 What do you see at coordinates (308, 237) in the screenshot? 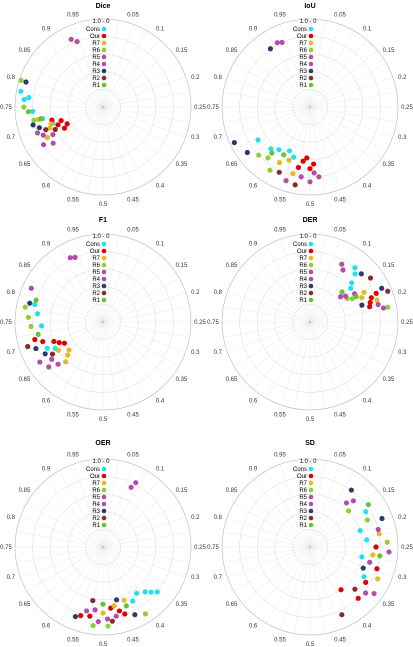
I see `radius-legend: 1.0 - 0` at bounding box center [308, 237].